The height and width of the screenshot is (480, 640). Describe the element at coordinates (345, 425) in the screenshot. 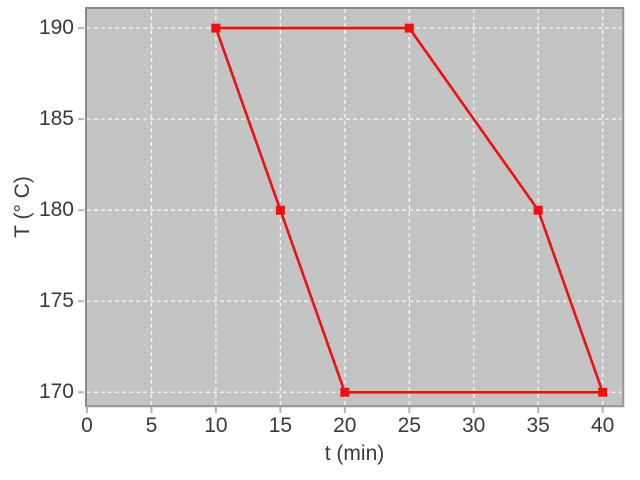

I see `x-tick-label: 20` at that location.